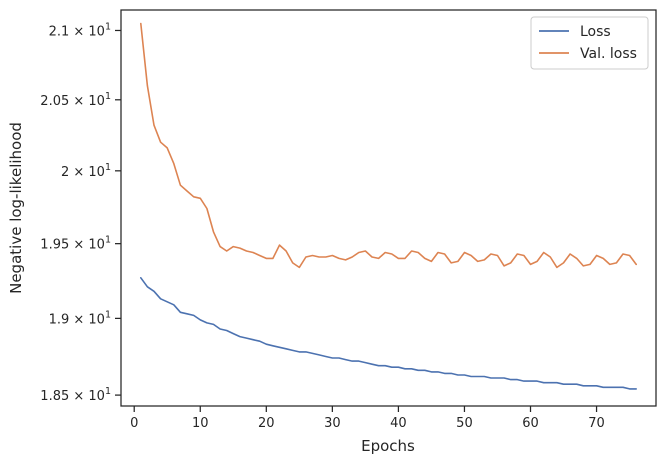  I want to click on x-tick-label: 40, so click(398, 423).